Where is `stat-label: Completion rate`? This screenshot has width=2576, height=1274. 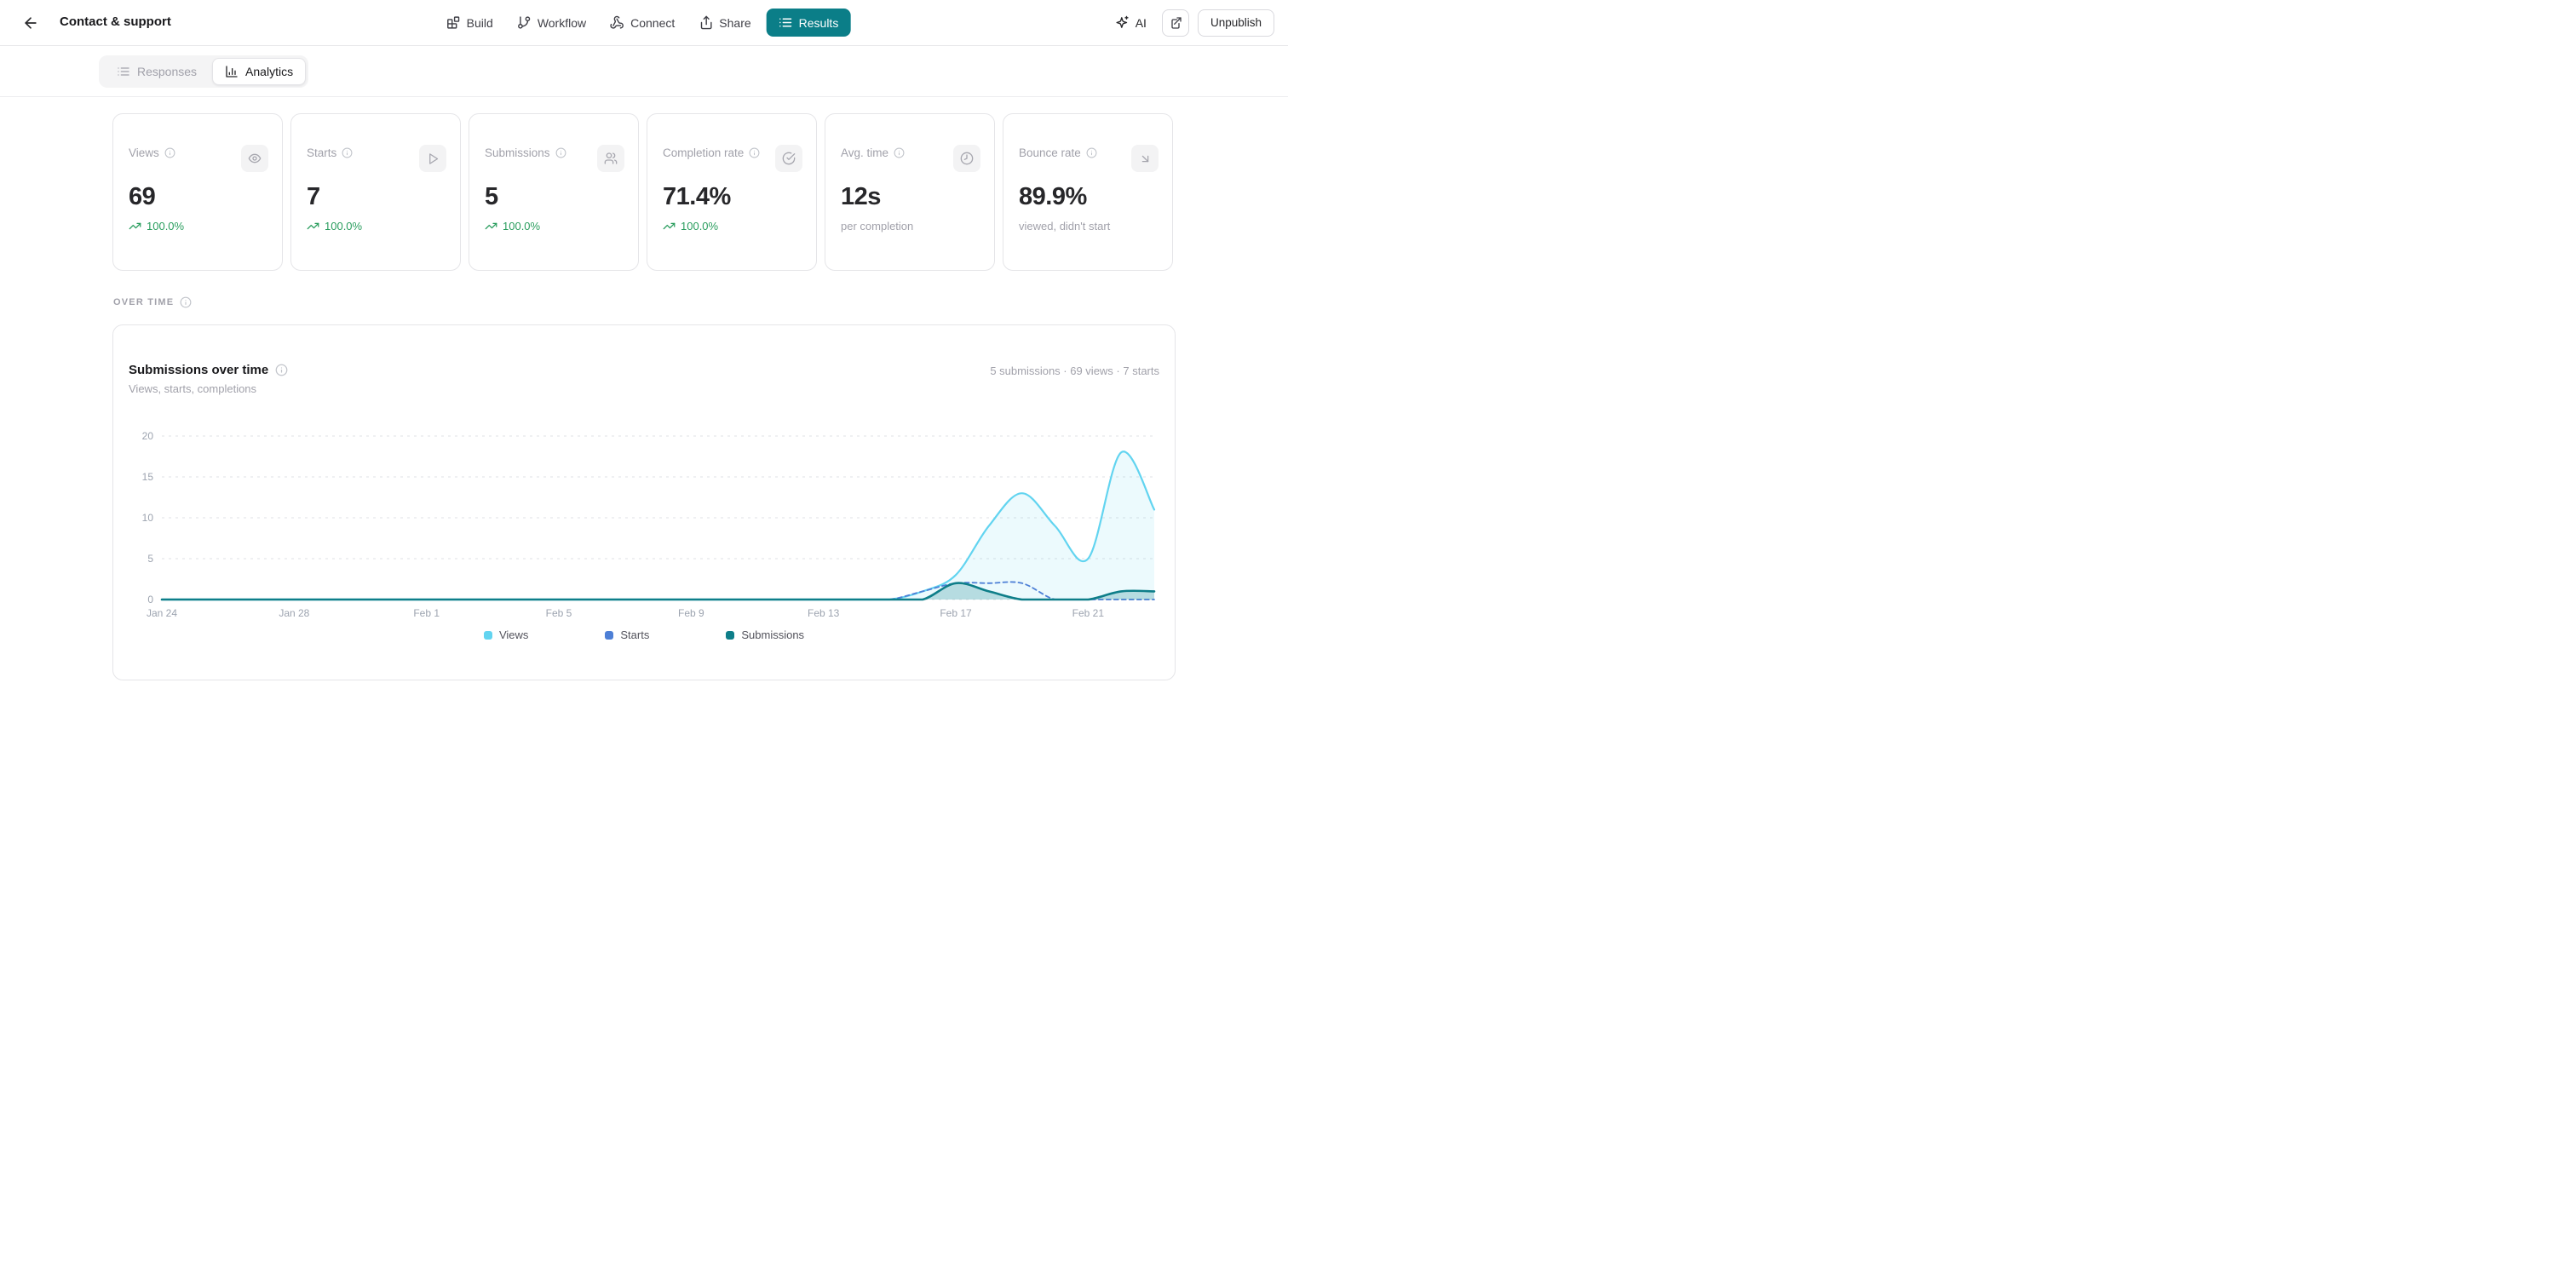
stat-label: Completion rate is located at coordinates (704, 152).